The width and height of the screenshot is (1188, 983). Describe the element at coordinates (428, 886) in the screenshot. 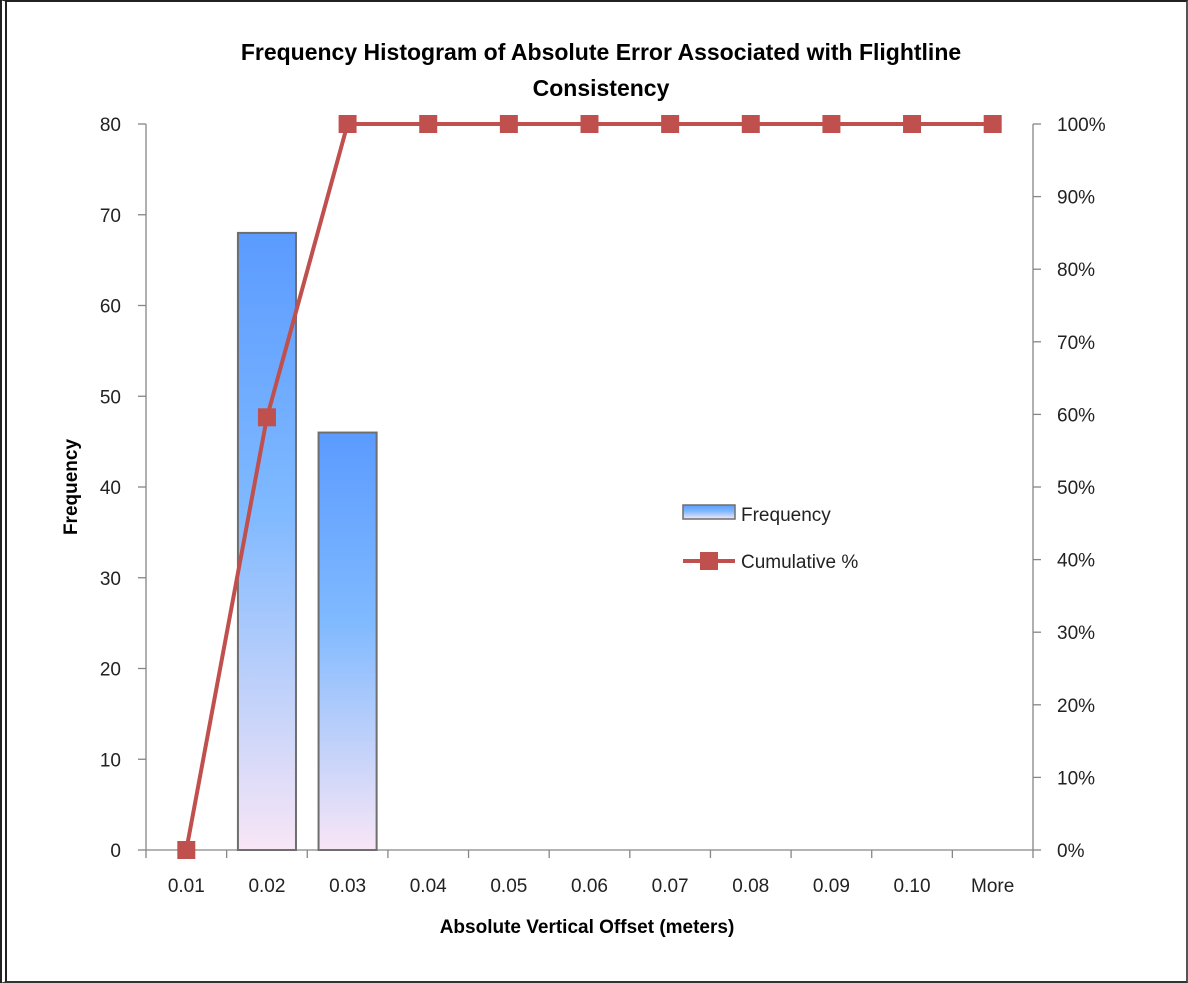

I see `x-tick-label: 0.04` at that location.